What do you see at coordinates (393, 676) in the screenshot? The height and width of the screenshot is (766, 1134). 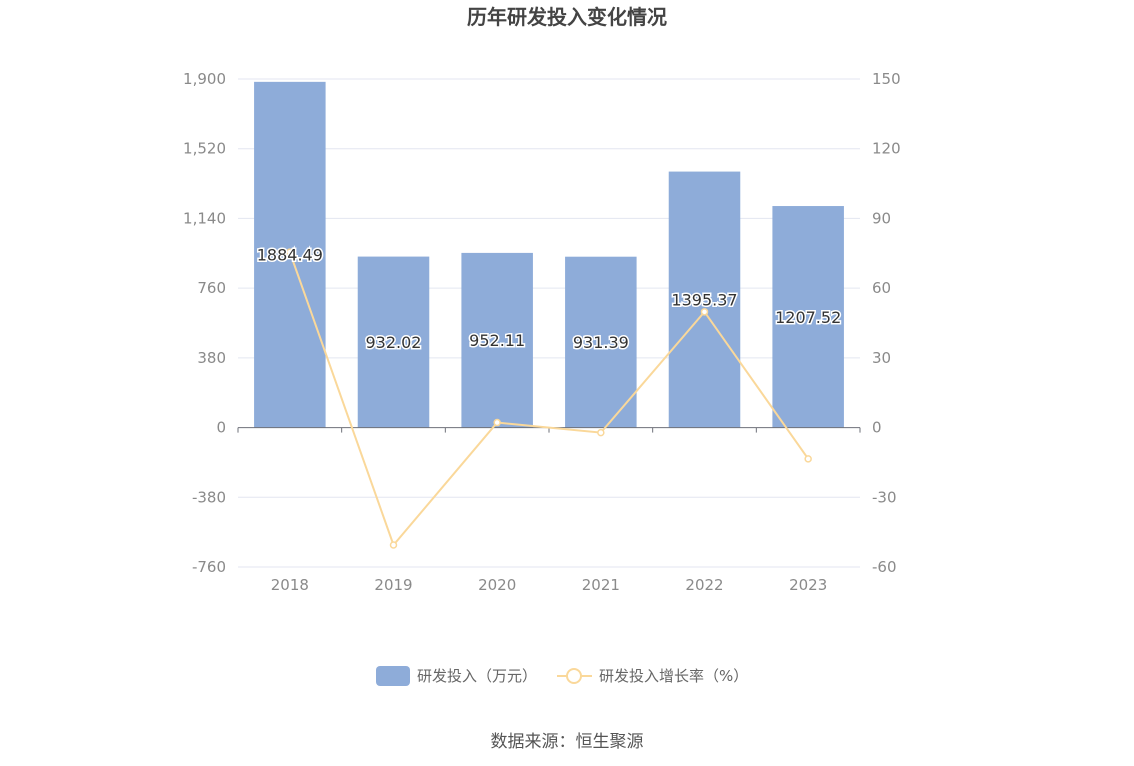 I see `legend-bar-swatch` at bounding box center [393, 676].